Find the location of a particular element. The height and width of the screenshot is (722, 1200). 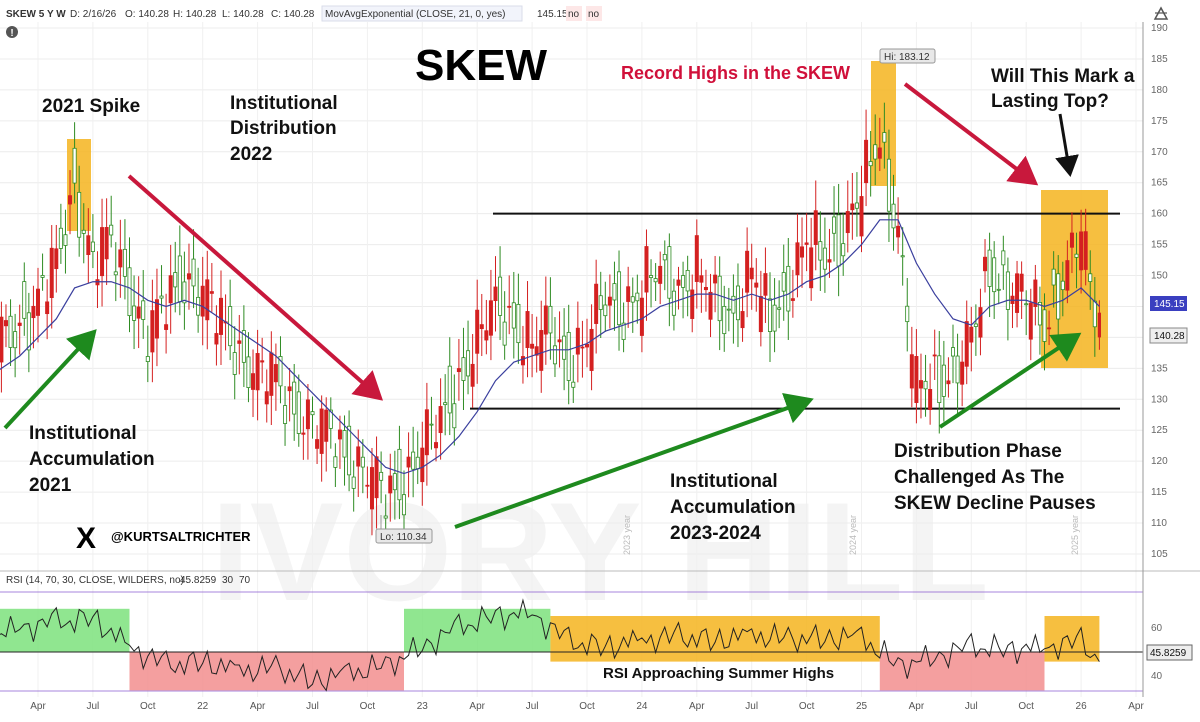

y-tick-label: 135 is located at coordinates (1159, 368).